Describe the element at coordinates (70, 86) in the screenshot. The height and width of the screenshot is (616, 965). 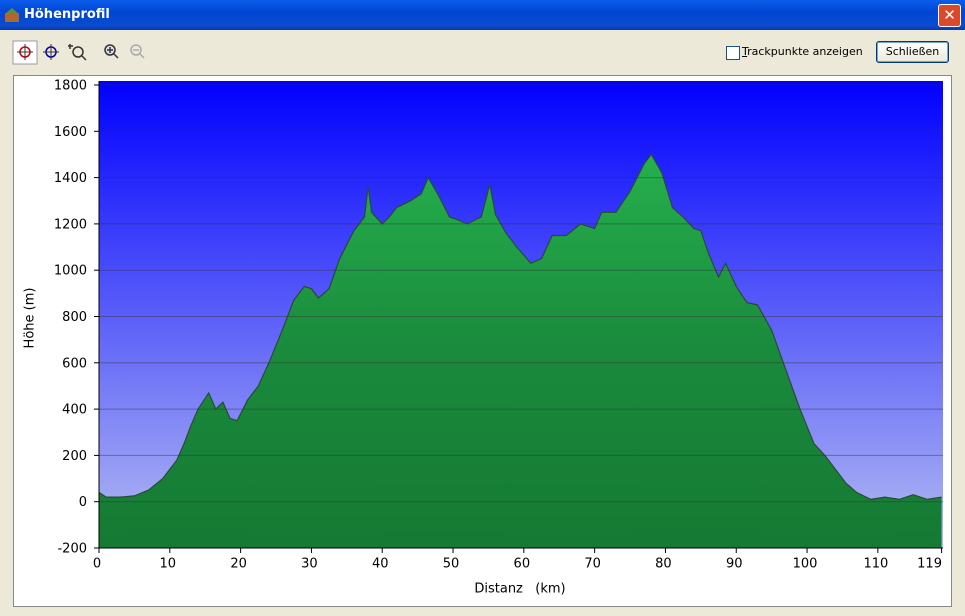
I see `y-tick-label: 1800` at that location.